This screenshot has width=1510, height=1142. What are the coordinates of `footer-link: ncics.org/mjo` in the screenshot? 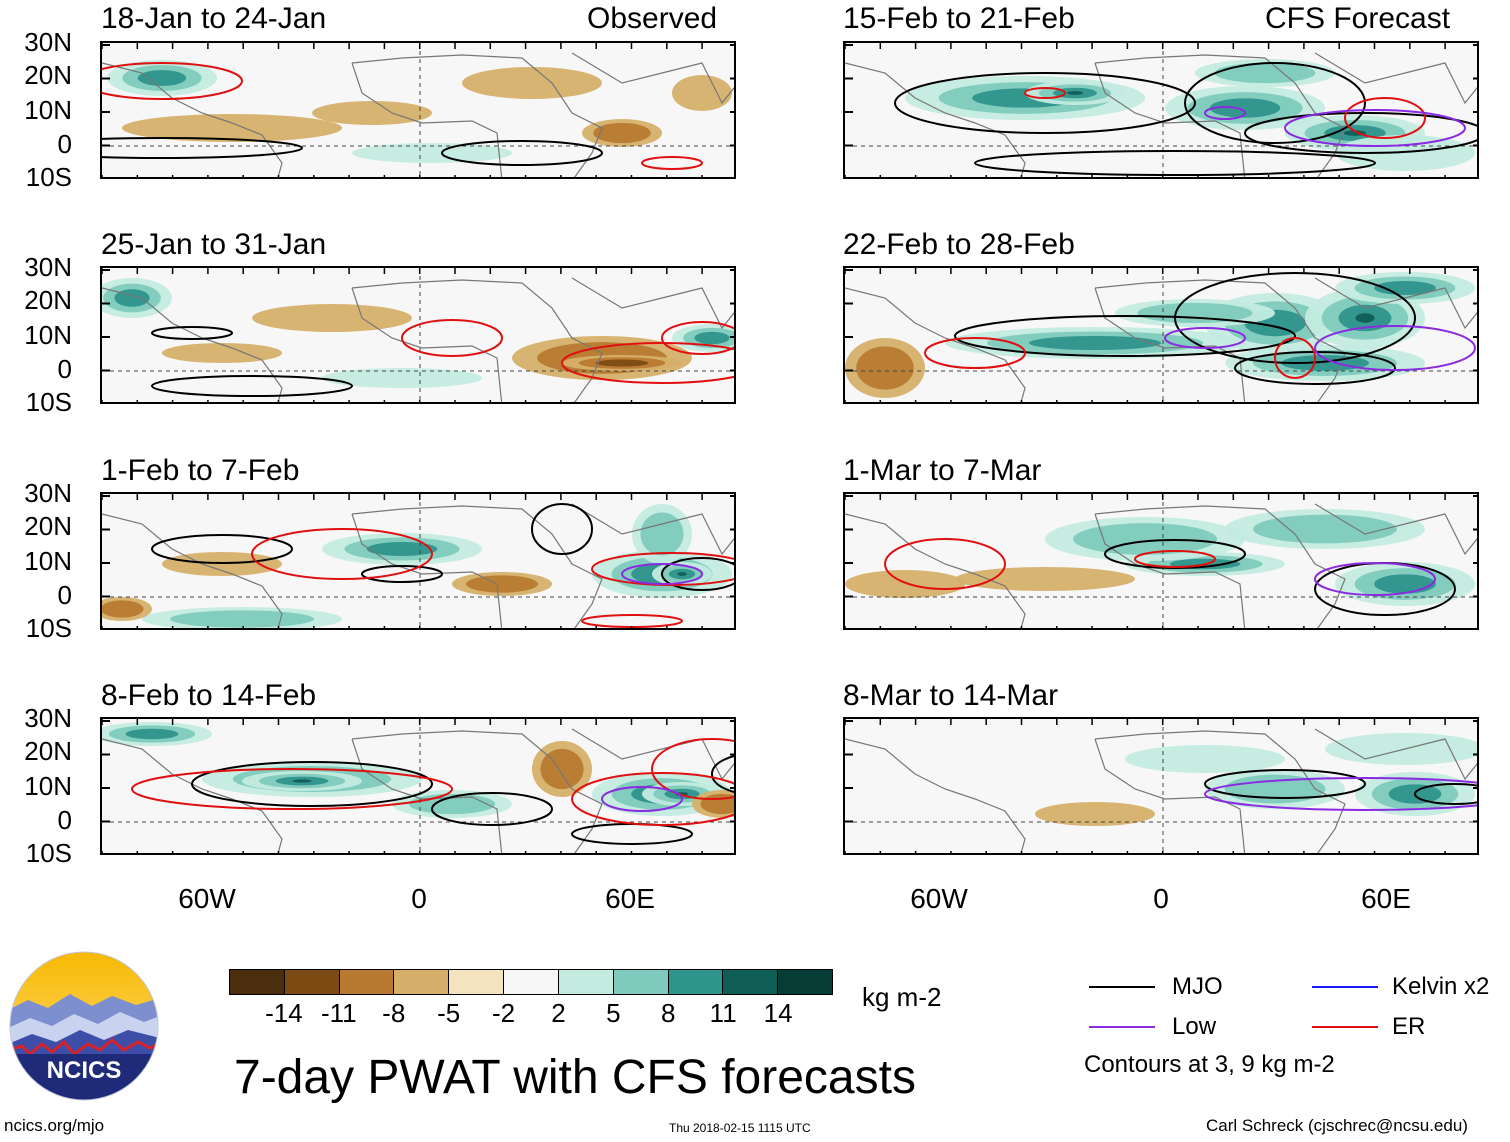 It's located at (54, 1125).